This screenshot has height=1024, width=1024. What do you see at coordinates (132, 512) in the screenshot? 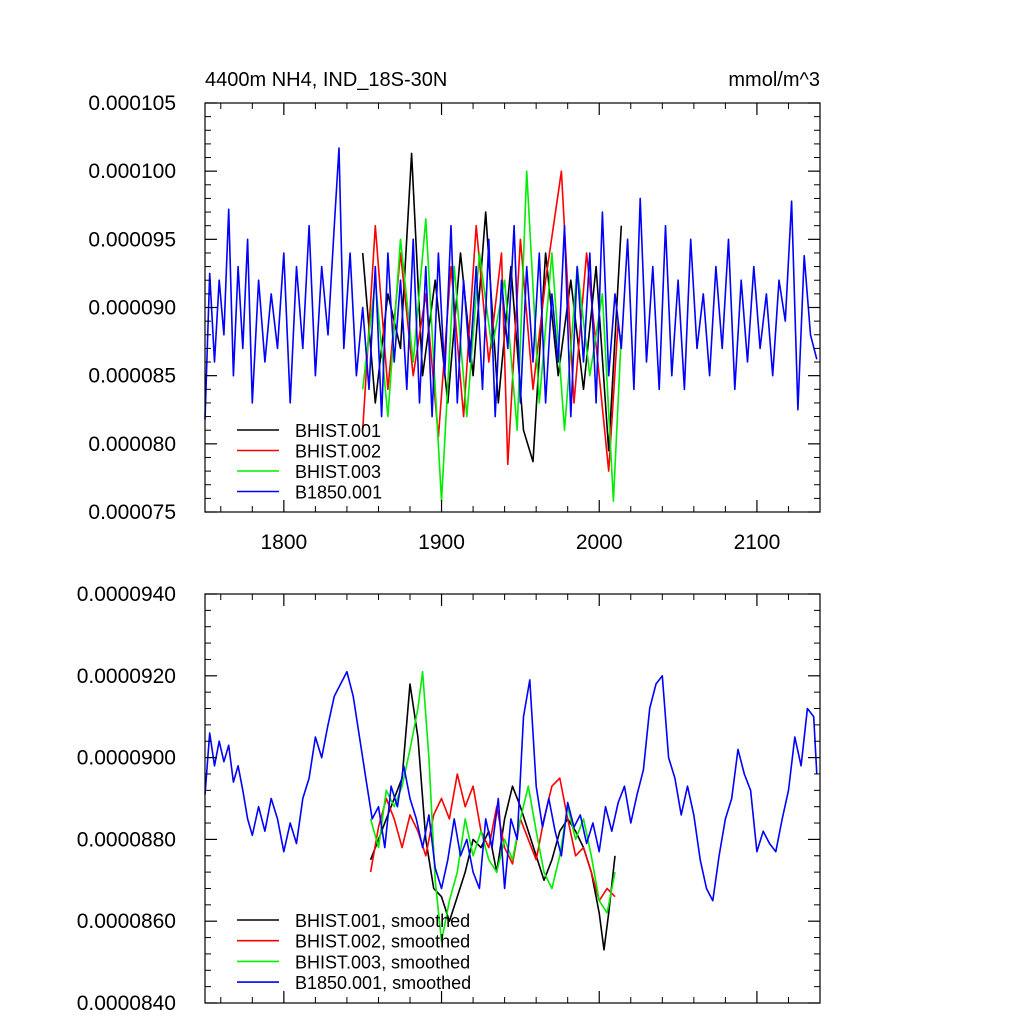
I see `y-tick-label: 0.000075` at bounding box center [132, 512].